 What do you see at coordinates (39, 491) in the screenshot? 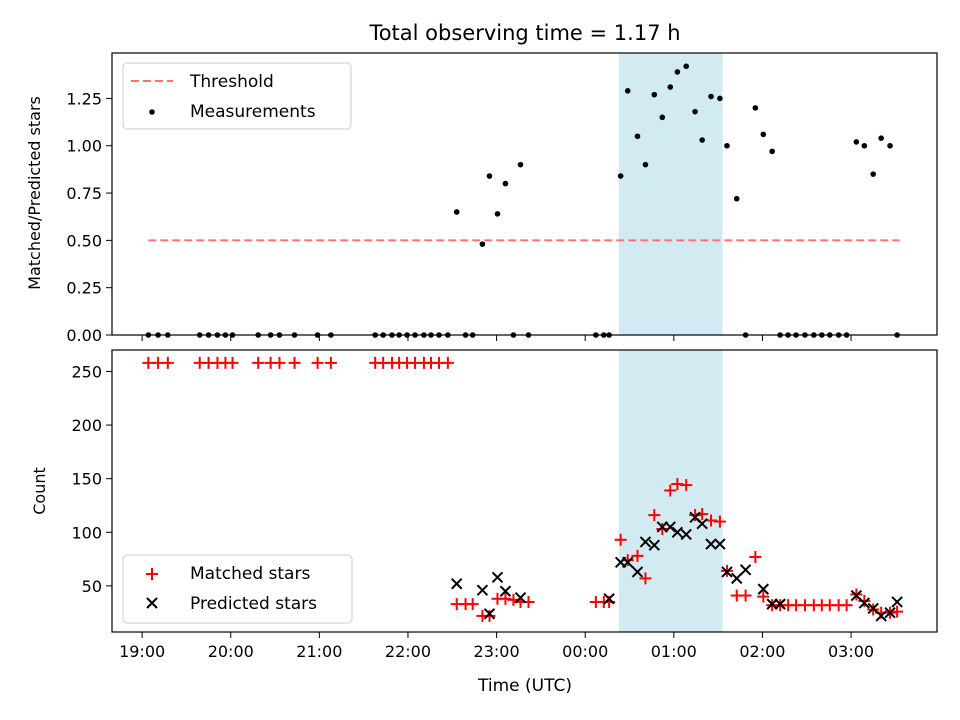
I see `bottom-y-axis-label: Count` at bounding box center [39, 491].